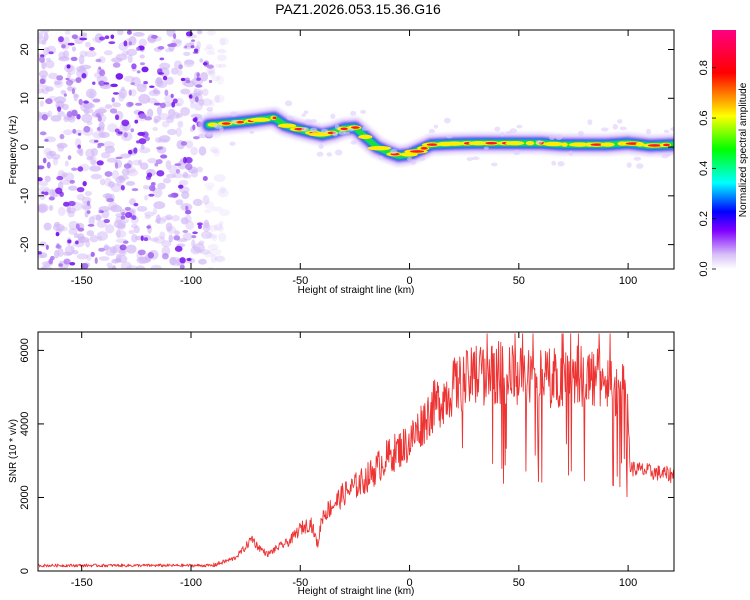 The width and height of the screenshot is (750, 600). I want to click on colorbar-tick-label: 0.4, so click(704, 168).